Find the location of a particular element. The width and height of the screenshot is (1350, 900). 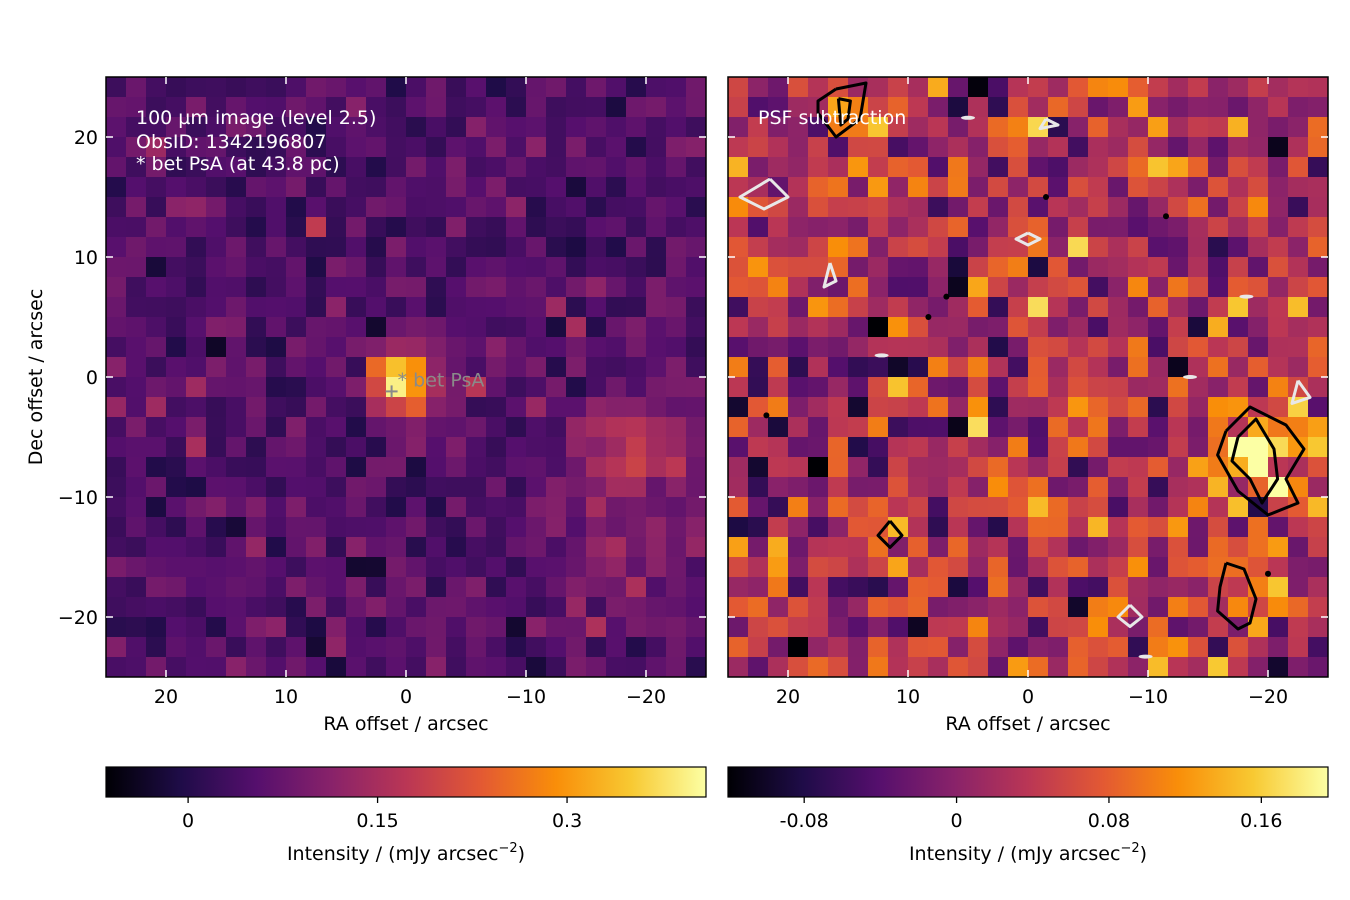

y-tick-label: −10 is located at coordinates (78, 498).